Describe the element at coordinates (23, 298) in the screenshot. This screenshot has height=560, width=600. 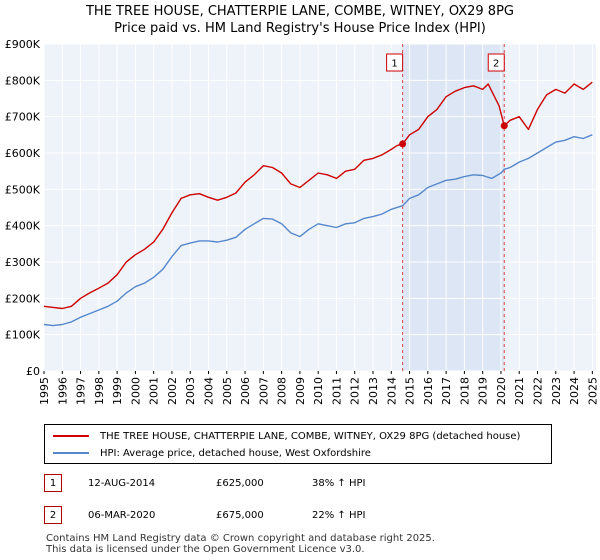
I see `y-tick-label: £200K` at that location.